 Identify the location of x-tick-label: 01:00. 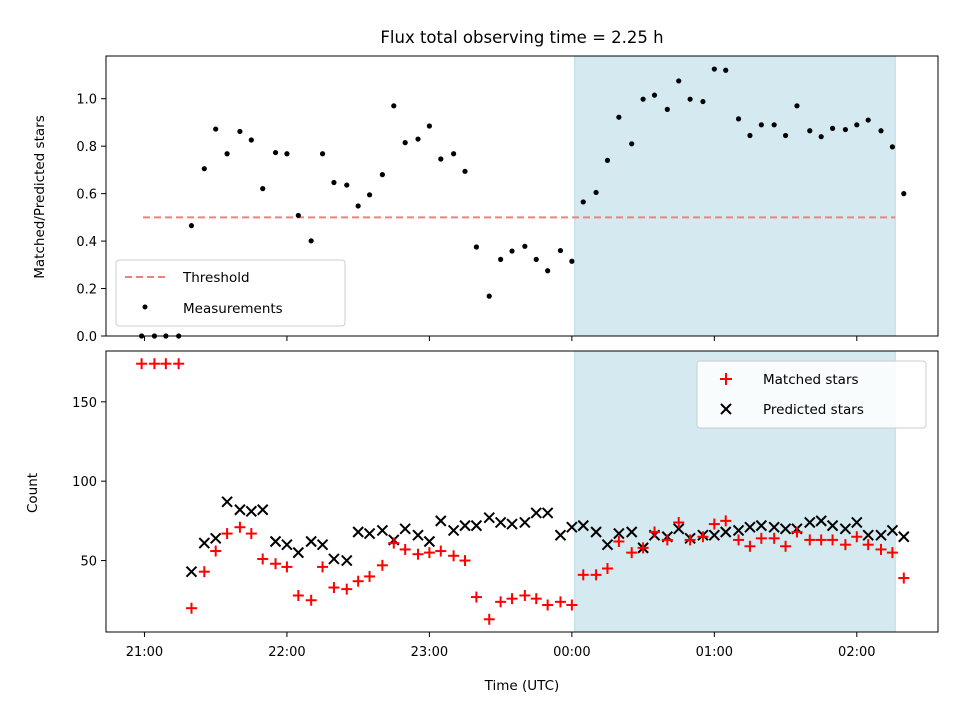
(714, 652).